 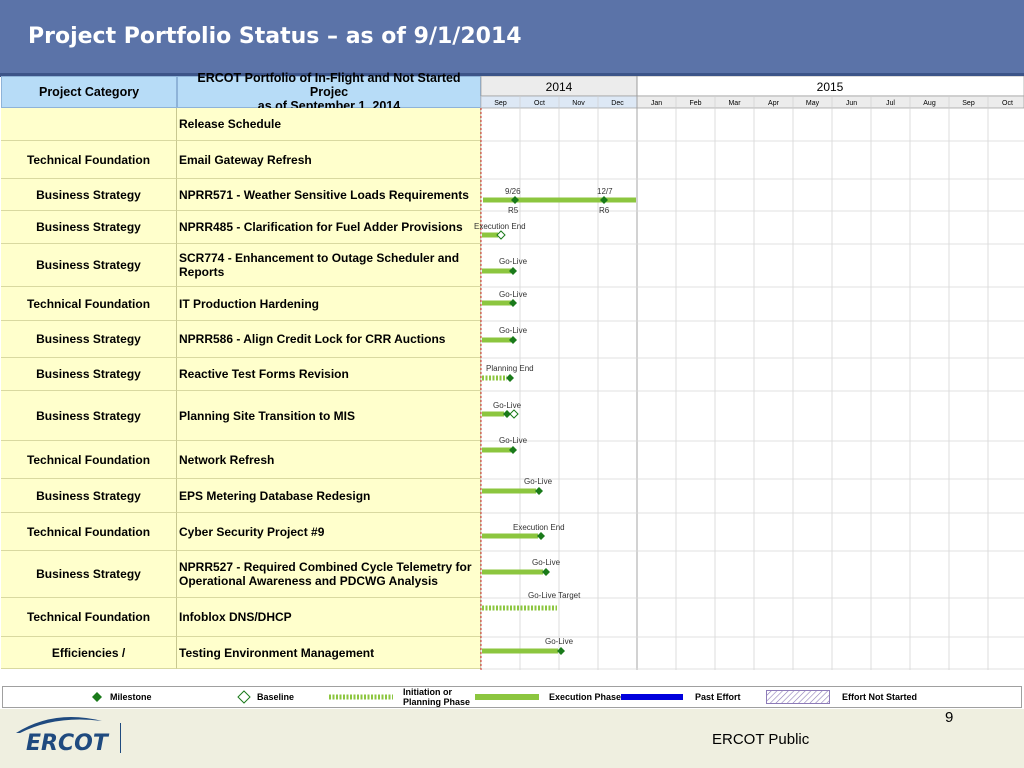 What do you see at coordinates (97, 697) in the screenshot?
I see `milestone-diamond-icon` at bounding box center [97, 697].